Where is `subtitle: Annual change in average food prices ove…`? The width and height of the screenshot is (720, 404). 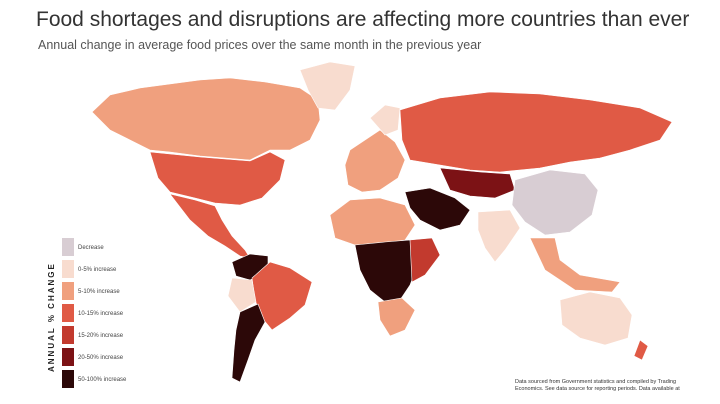
subtitle: Annual change in average food prices ove… is located at coordinates (259, 45).